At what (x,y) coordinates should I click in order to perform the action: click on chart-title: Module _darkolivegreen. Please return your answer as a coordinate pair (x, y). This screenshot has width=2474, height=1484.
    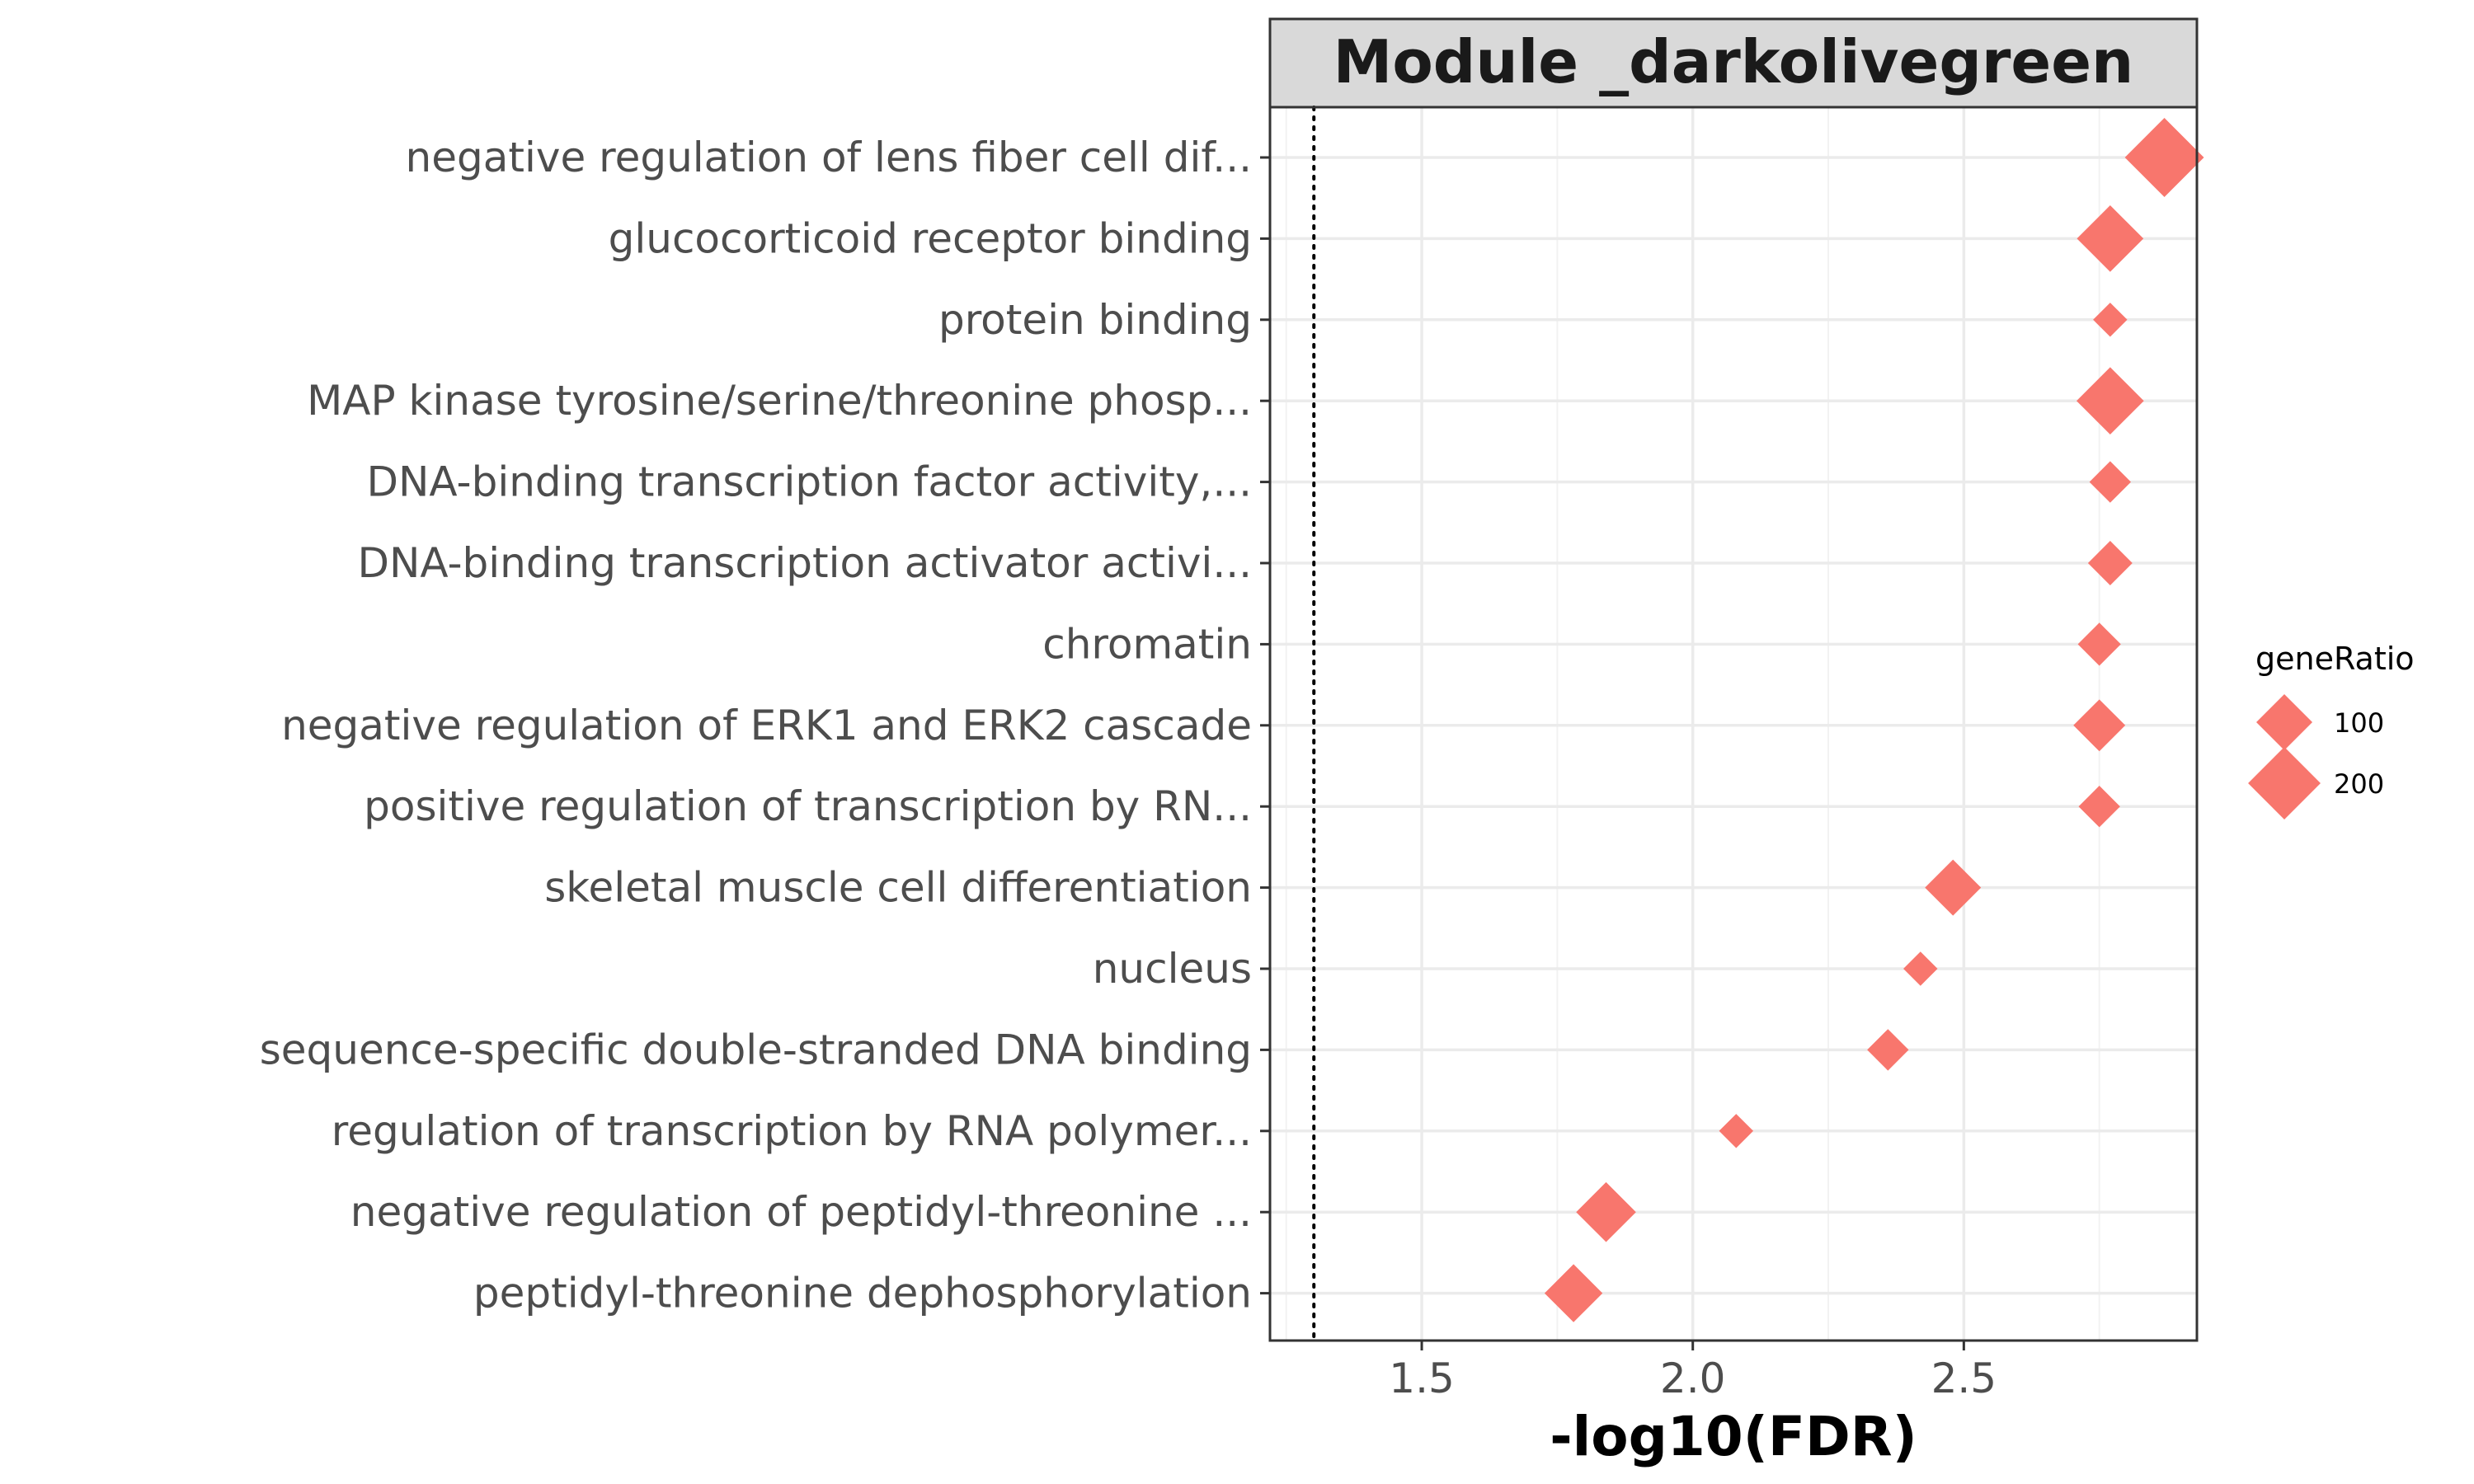
    Looking at the image, I should click on (1733, 62).